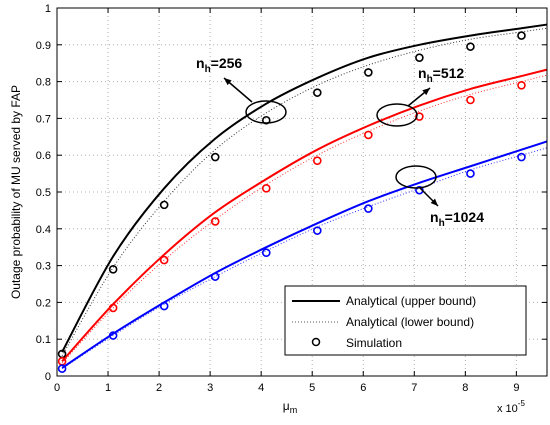 The width and height of the screenshot is (550, 425). I want to click on y-tick-label-0.4: 0.4, so click(43, 230).